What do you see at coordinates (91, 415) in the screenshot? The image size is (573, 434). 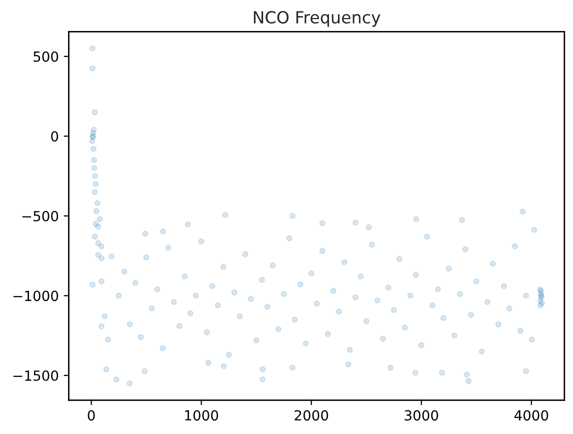 I see `x-tick-label: 0` at bounding box center [91, 415].